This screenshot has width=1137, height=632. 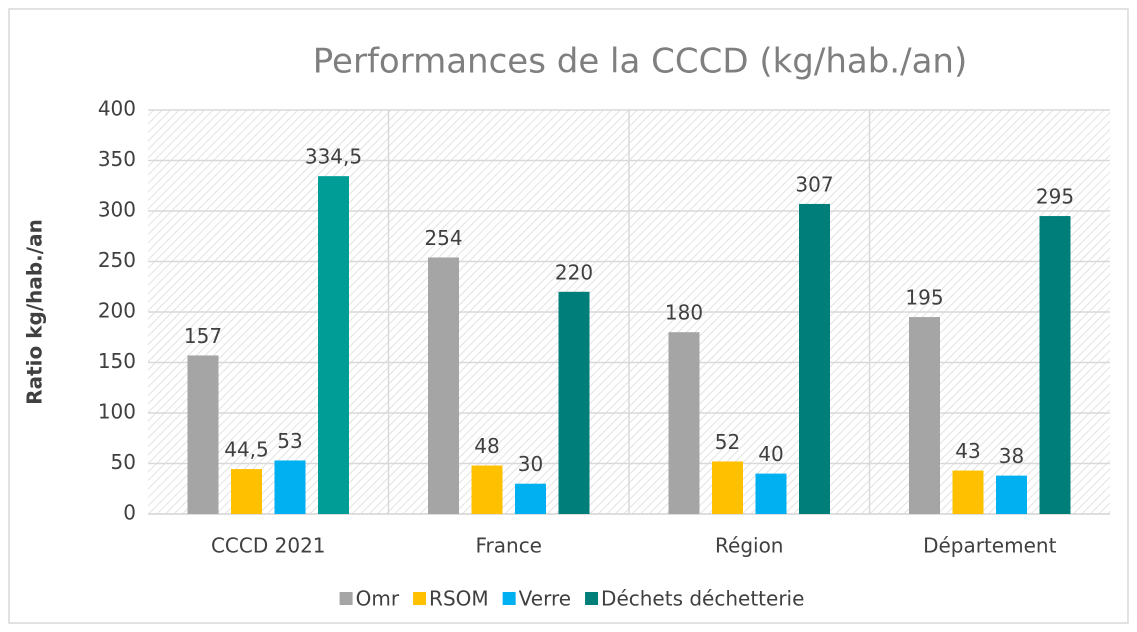 What do you see at coordinates (545, 599) in the screenshot?
I see `legend-label: Verre` at bounding box center [545, 599].